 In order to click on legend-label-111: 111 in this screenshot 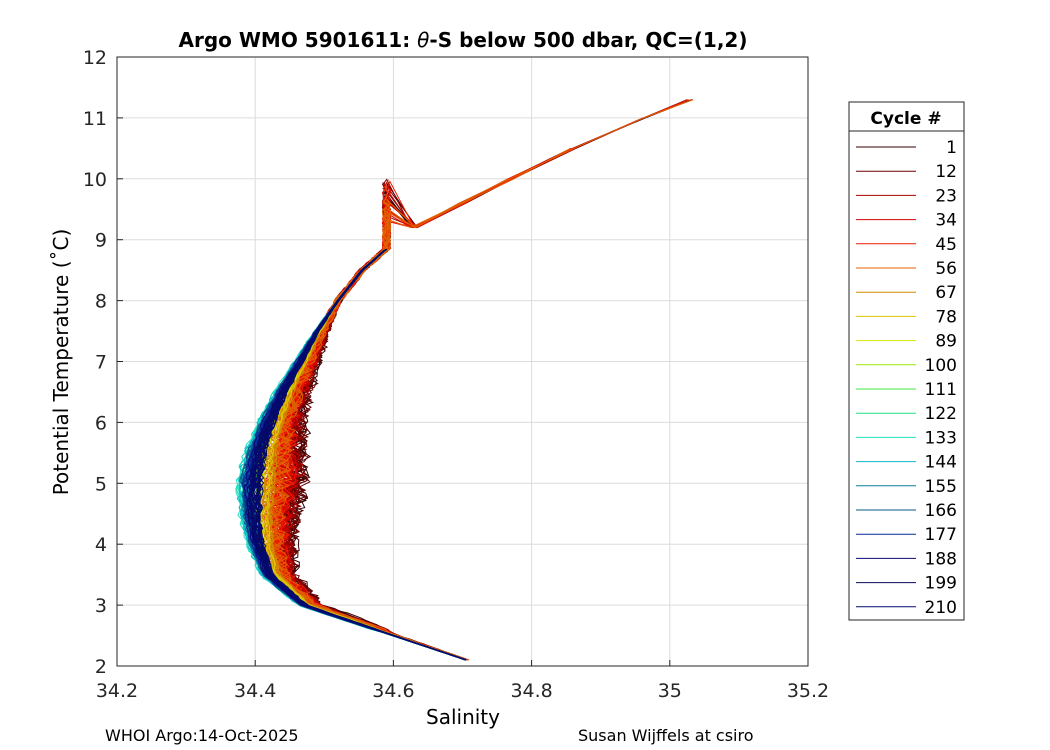, I will do `click(941, 390)`.